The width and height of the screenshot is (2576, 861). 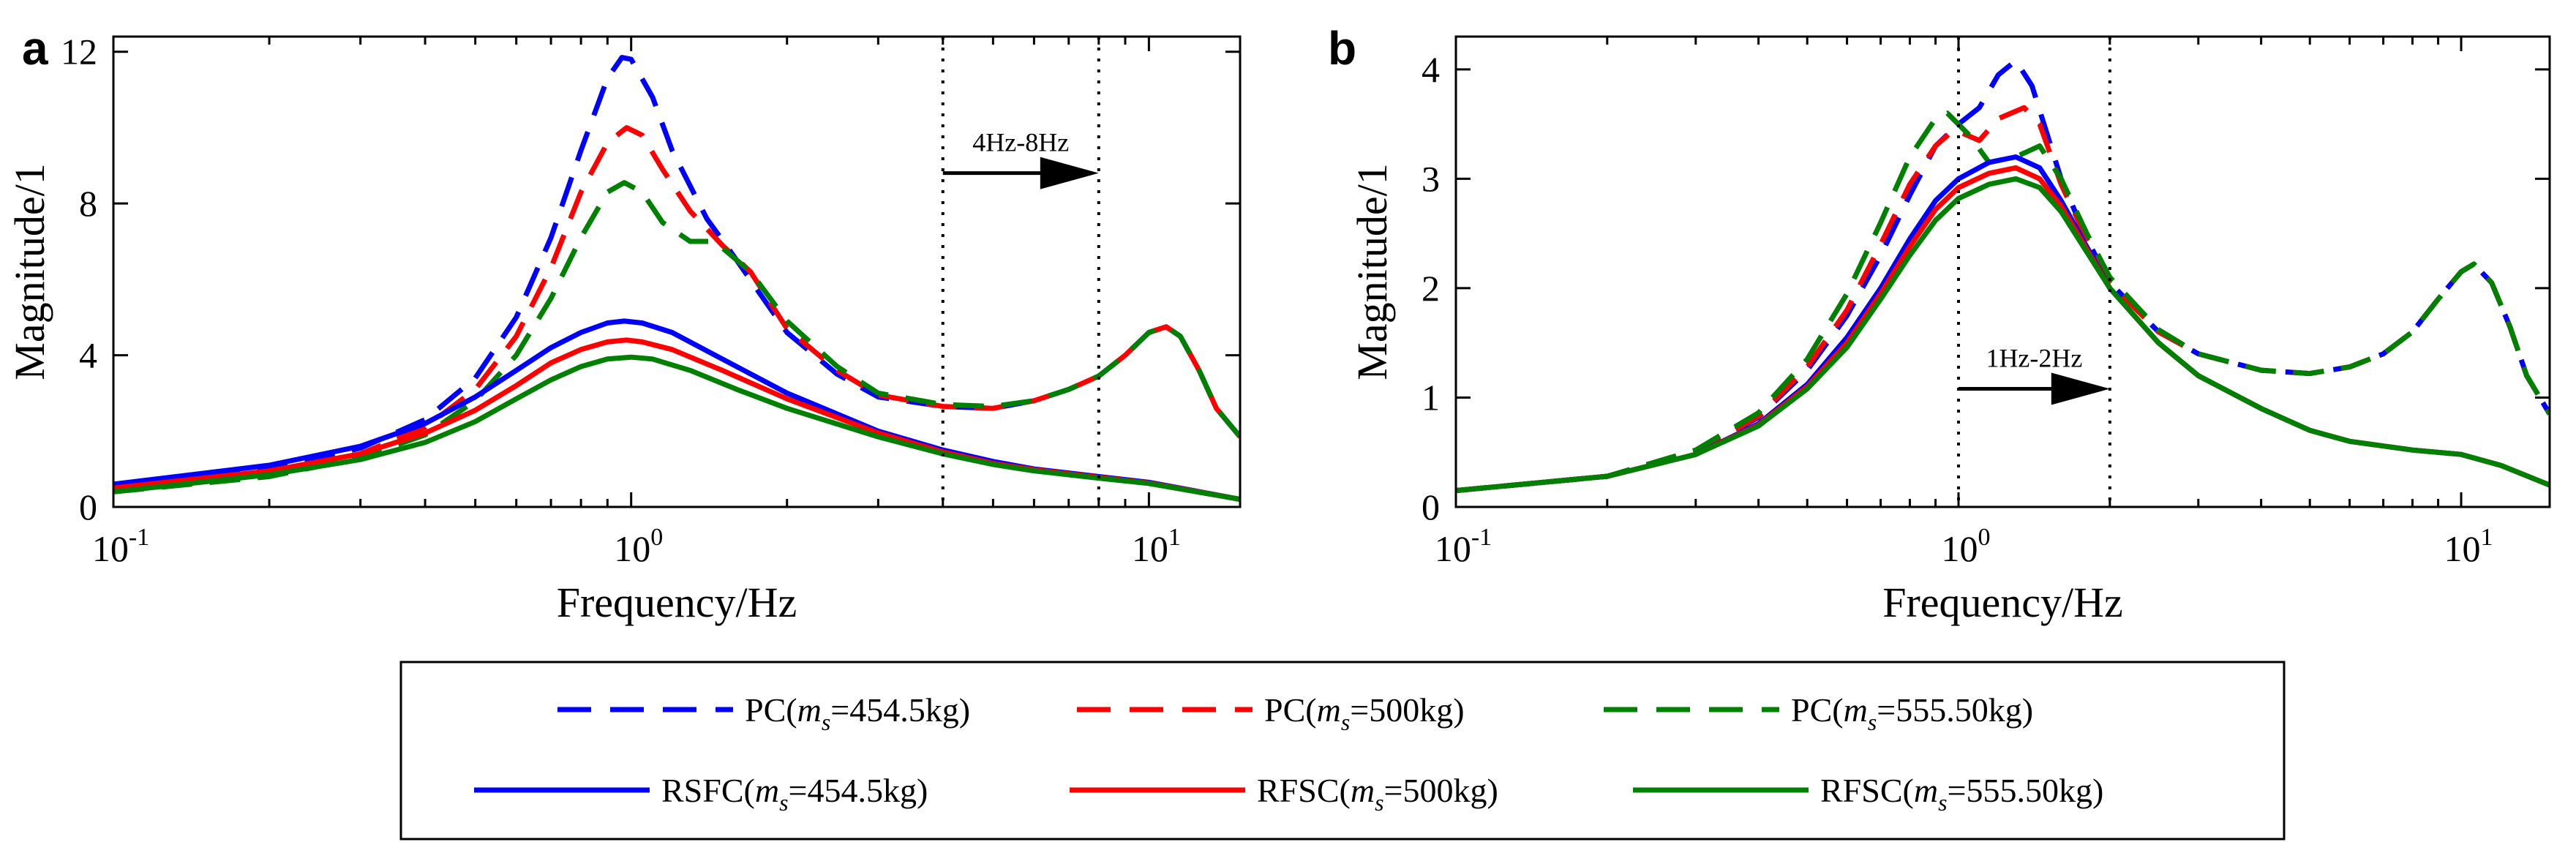 I want to click on panel-b-x-axis-title: Frequency/Hz, so click(x=2002, y=602).